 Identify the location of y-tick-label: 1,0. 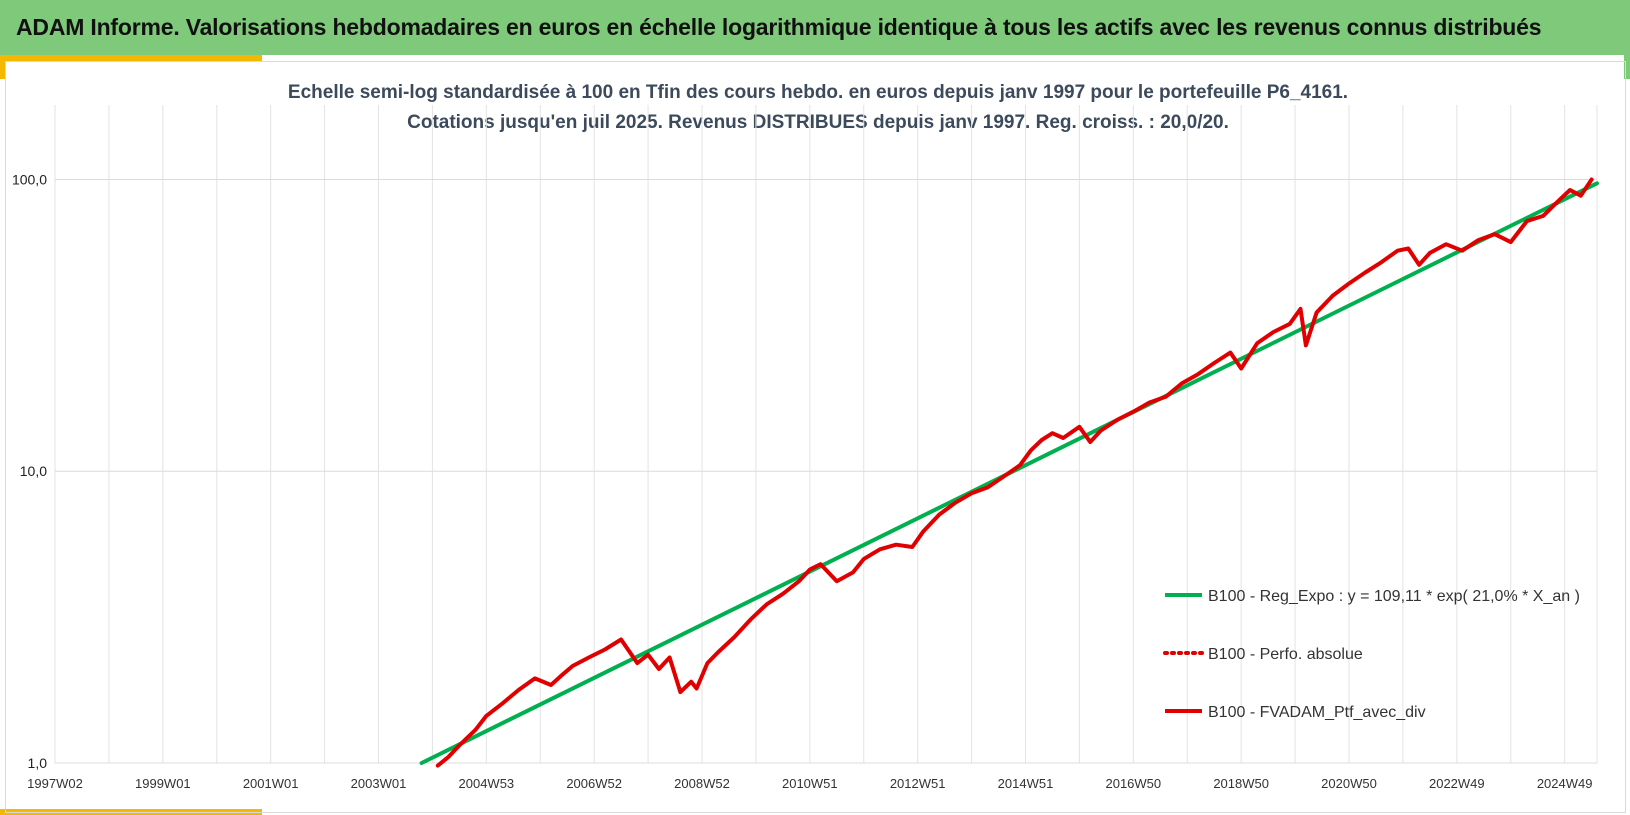
(38, 763).